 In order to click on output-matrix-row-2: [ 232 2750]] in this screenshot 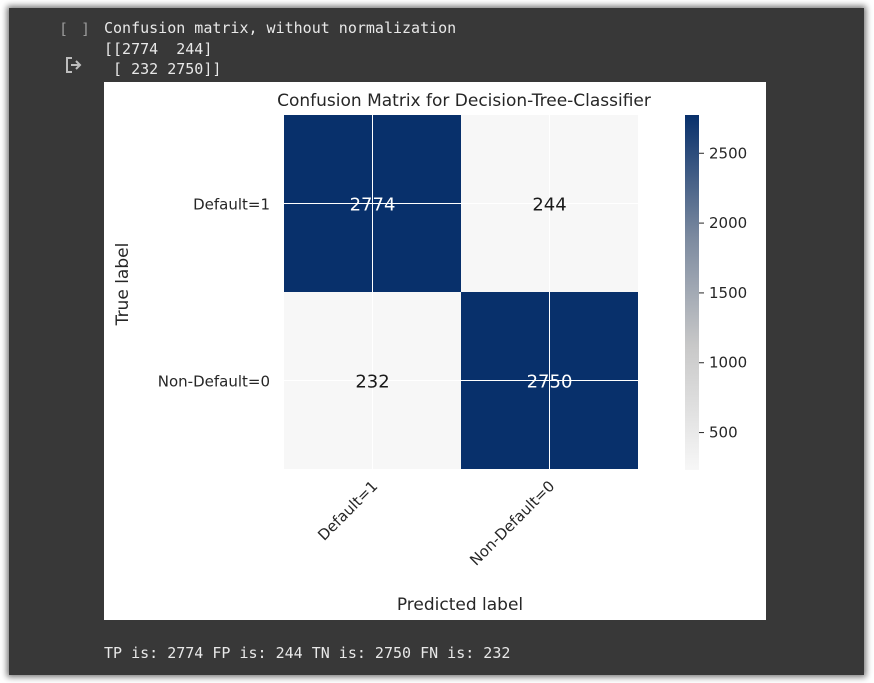, I will do `click(163, 69)`.